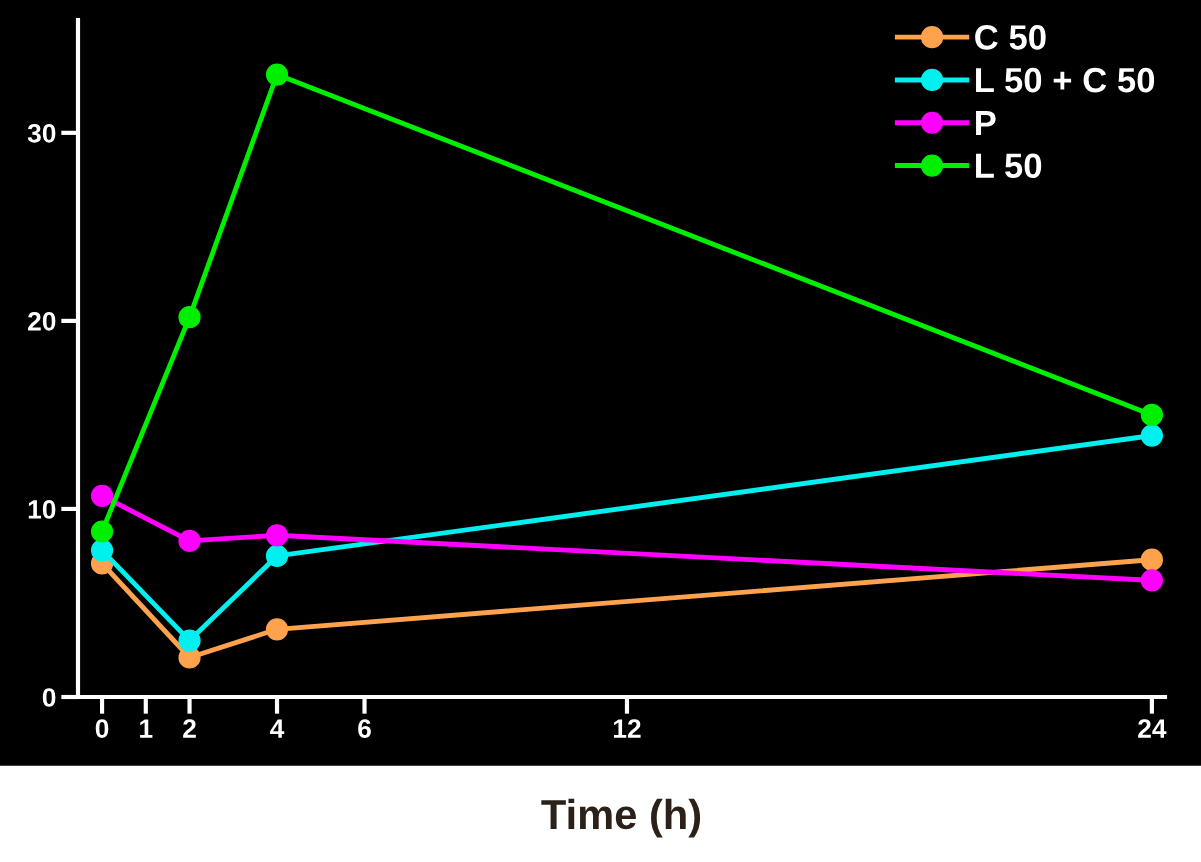  What do you see at coordinates (49, 697) in the screenshot?
I see `y-tick-label: 0` at bounding box center [49, 697].